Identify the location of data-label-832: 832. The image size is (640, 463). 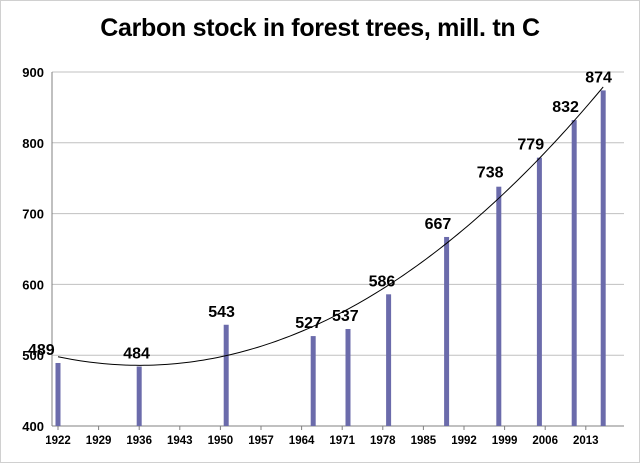
(565, 107).